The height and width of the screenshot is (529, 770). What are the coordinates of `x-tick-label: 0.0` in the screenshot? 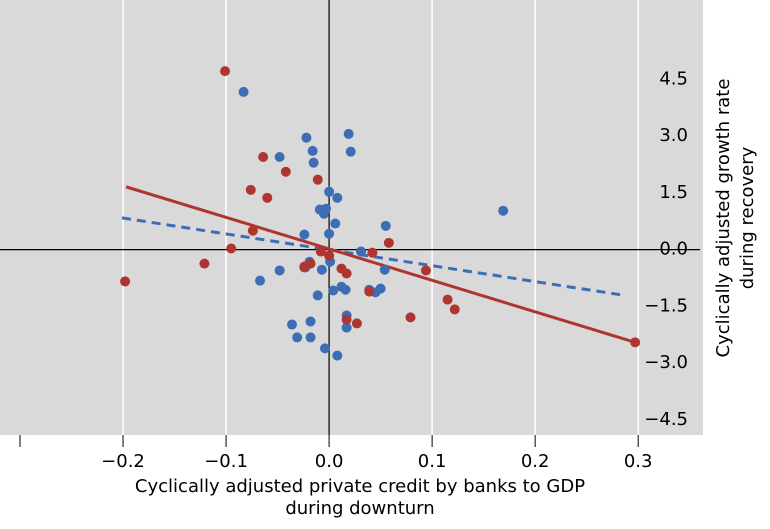 It's located at (329, 461).